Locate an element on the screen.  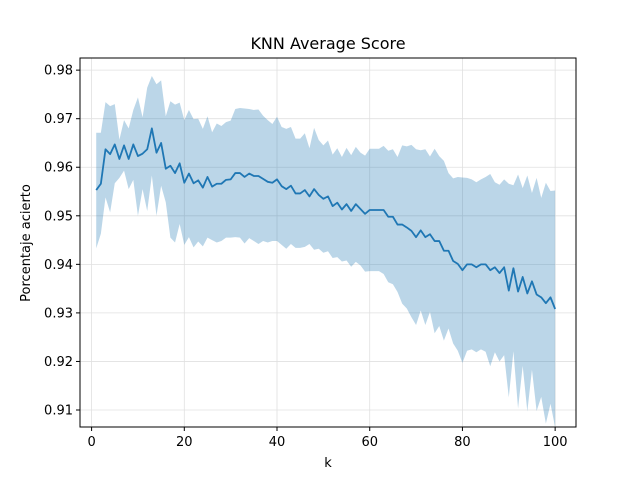
x-tick-label: 40 is located at coordinates (277, 442).